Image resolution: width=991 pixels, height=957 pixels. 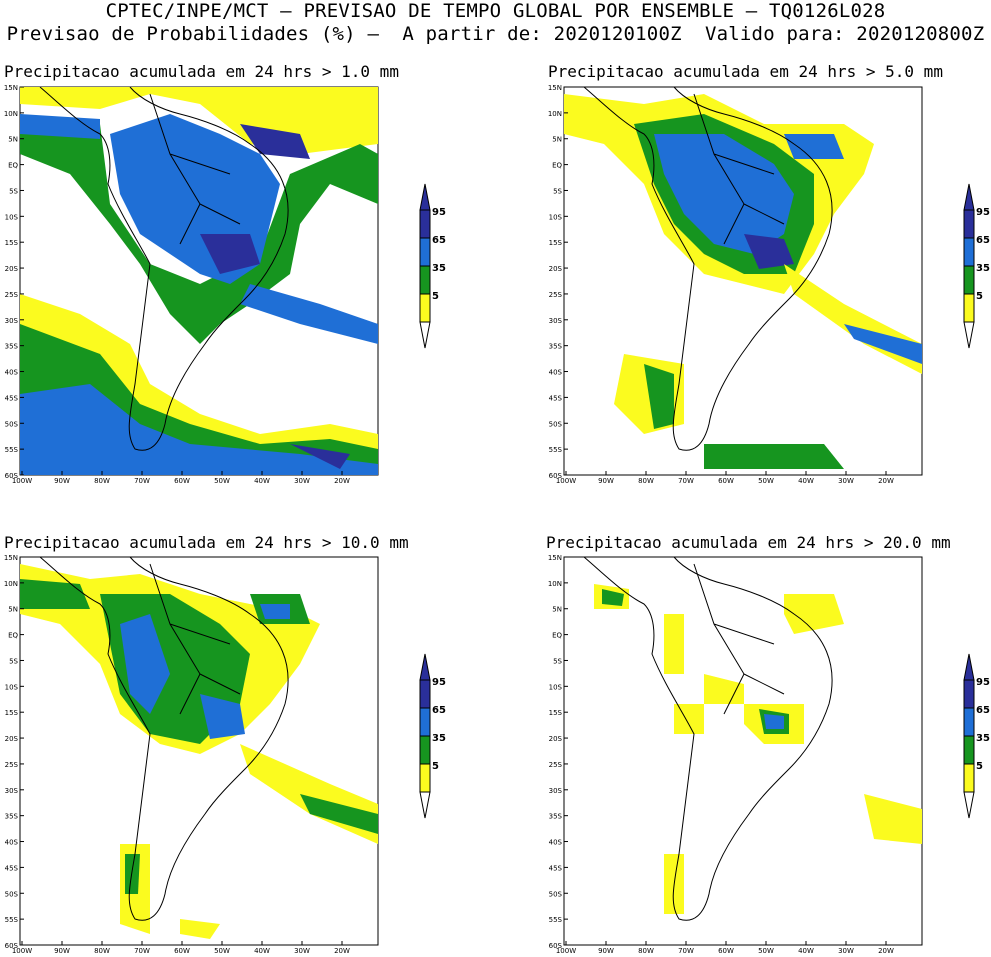 What do you see at coordinates (12, 269) in the screenshot?
I see `lat-label: 20S` at bounding box center [12, 269].